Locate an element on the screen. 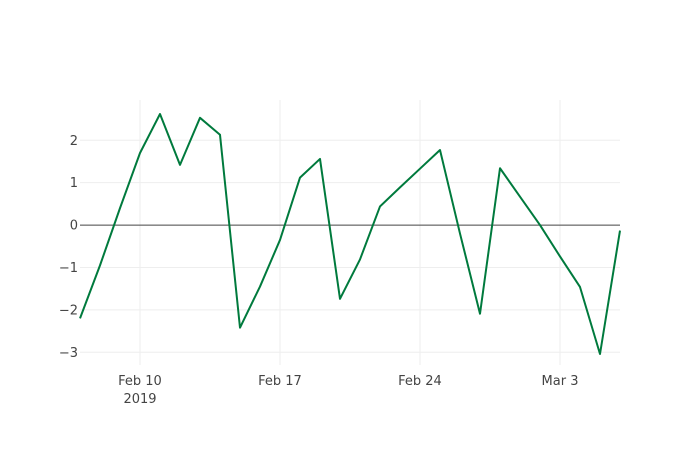  x-tick-sublabel: 2019 is located at coordinates (139, 399).